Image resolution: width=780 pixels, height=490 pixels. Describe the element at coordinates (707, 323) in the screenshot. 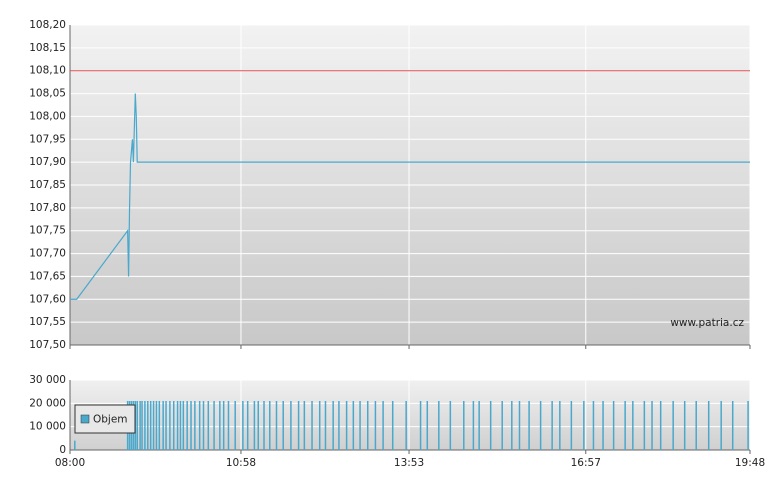

I see `watermark: www.patria.cz` at that location.